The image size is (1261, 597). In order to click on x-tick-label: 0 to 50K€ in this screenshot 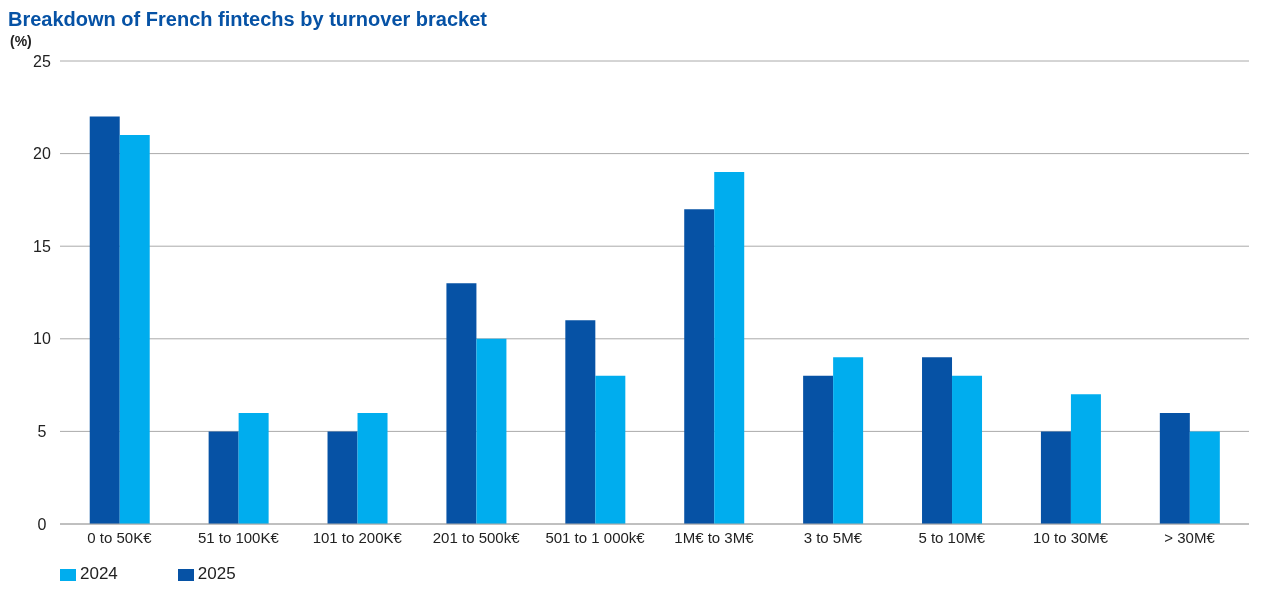, I will do `click(120, 537)`.